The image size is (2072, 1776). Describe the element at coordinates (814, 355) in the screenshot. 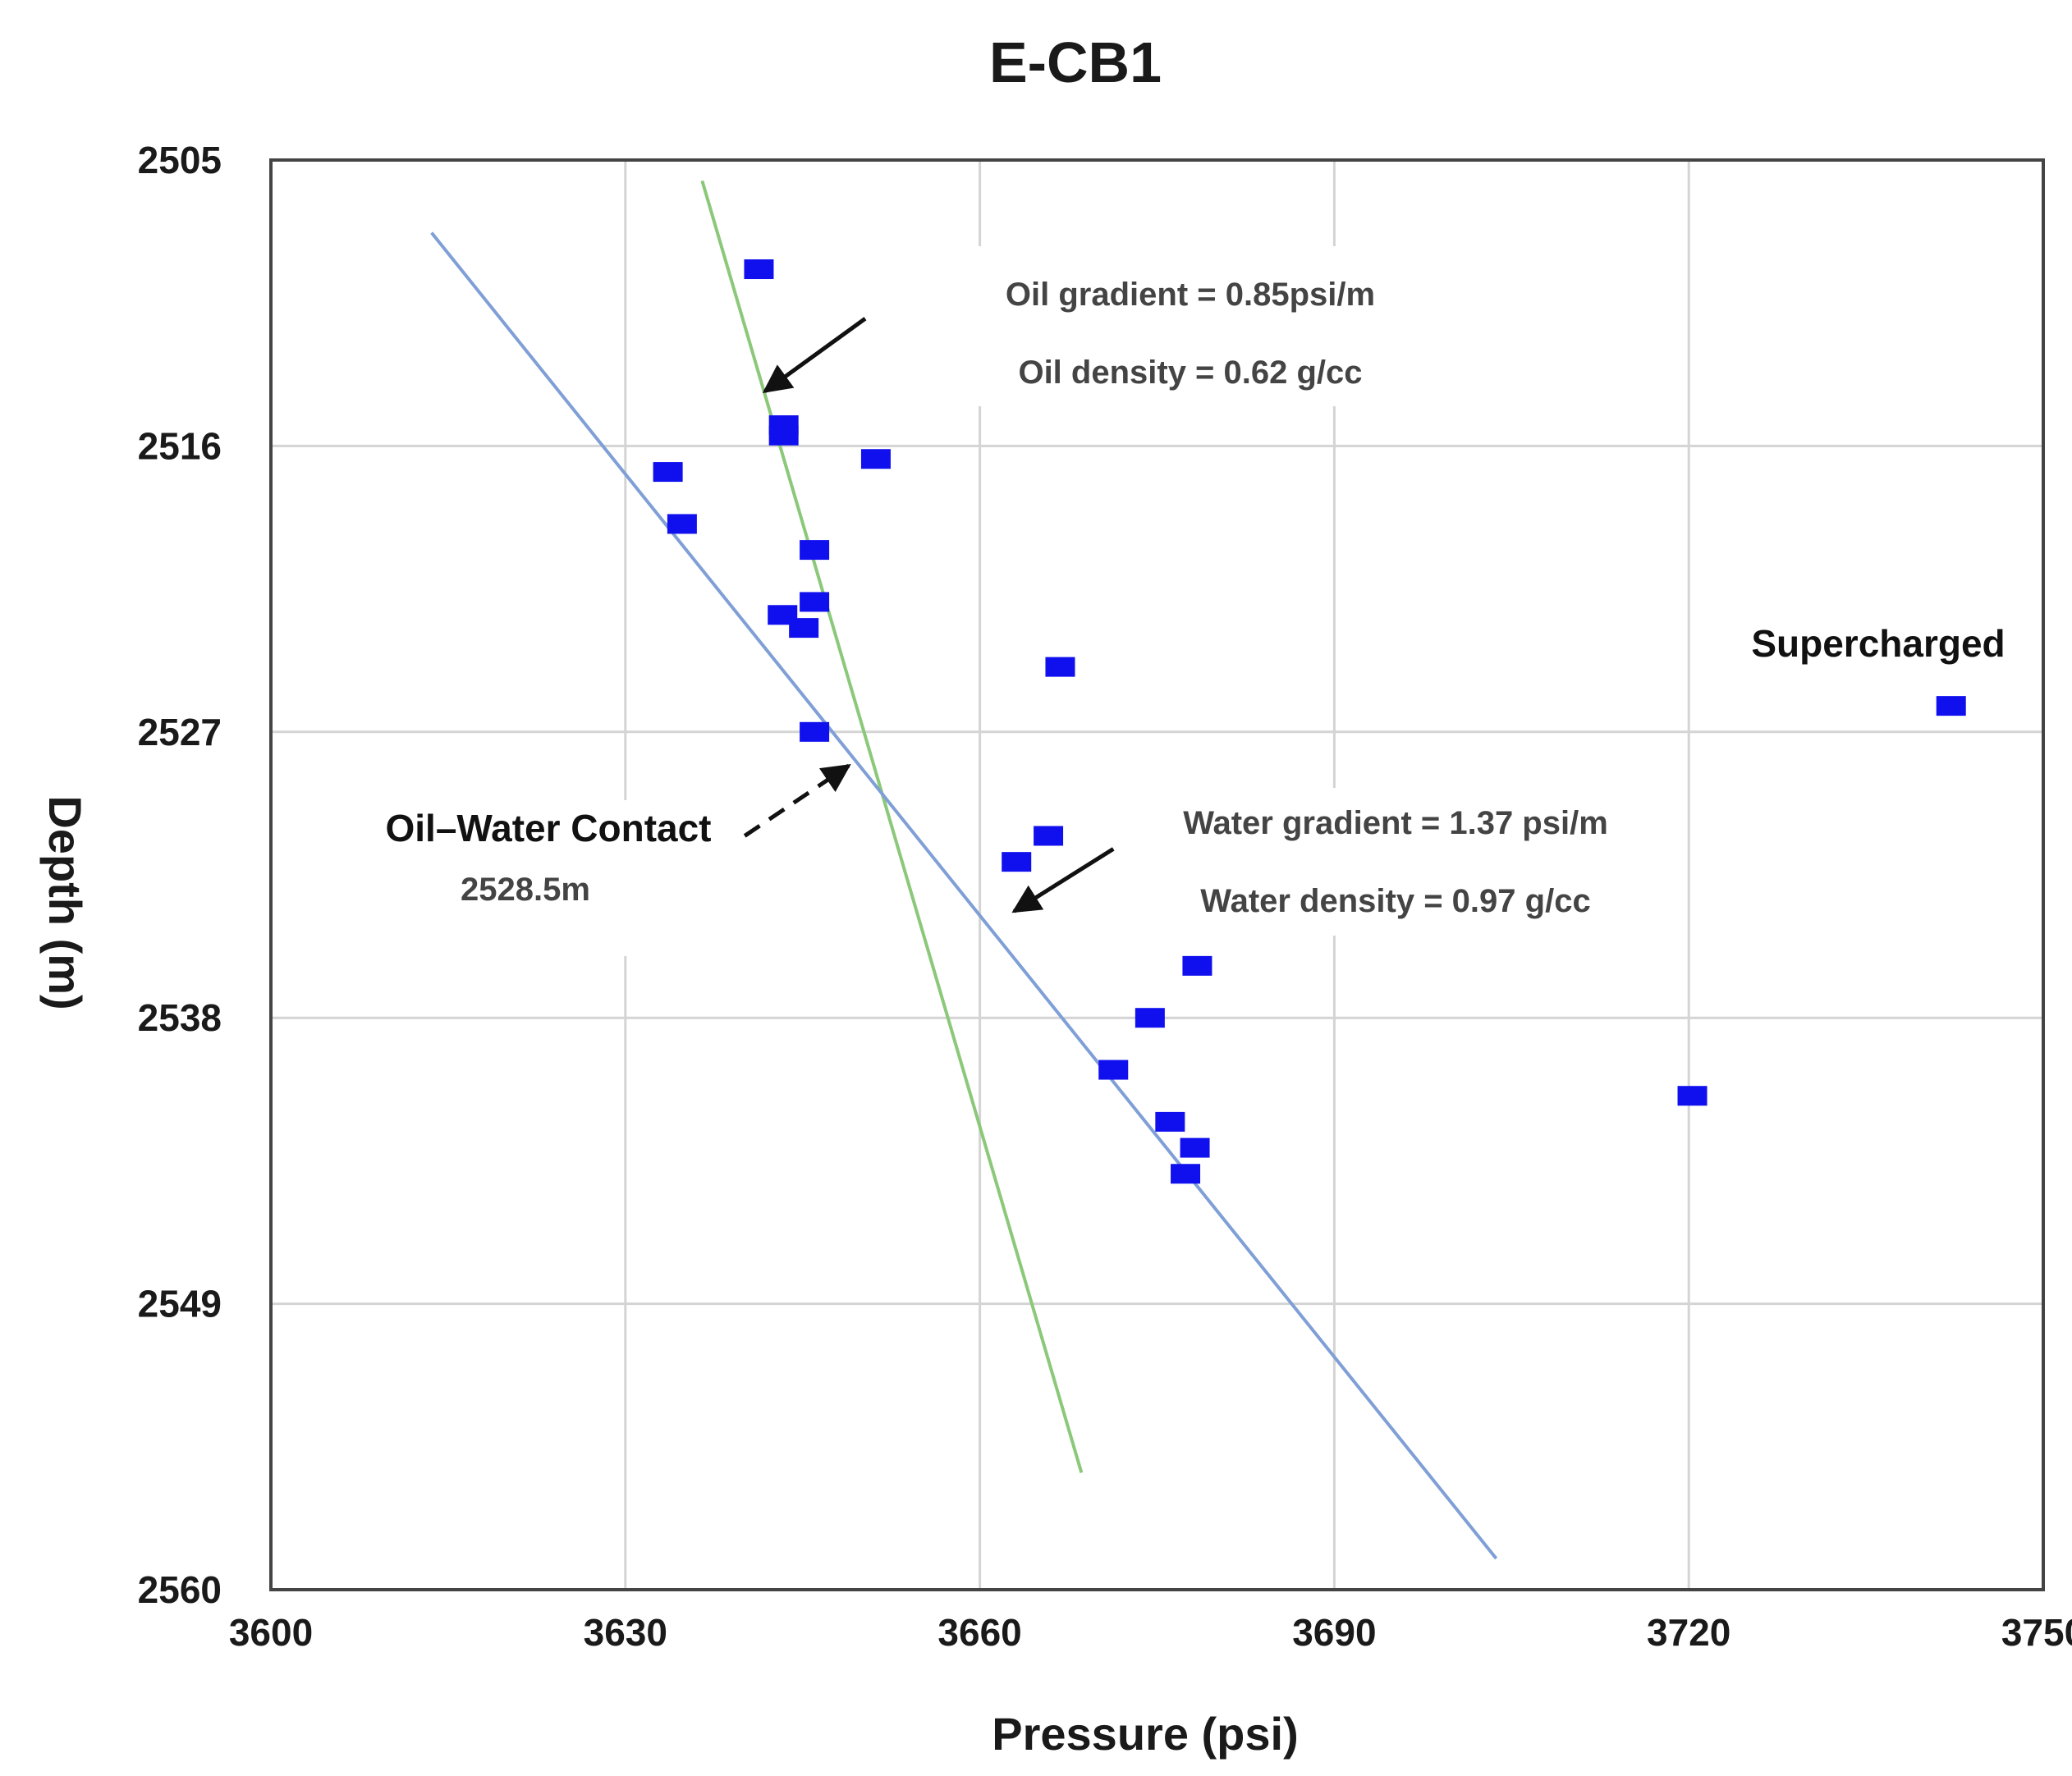

I see `oil-gradient-arrow` at that location.